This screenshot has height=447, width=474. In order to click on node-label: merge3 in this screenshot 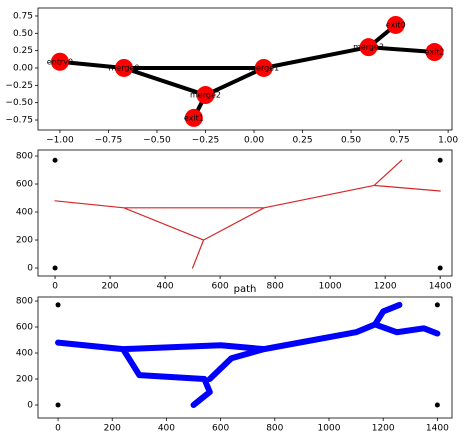, I will do `click(368, 47)`.